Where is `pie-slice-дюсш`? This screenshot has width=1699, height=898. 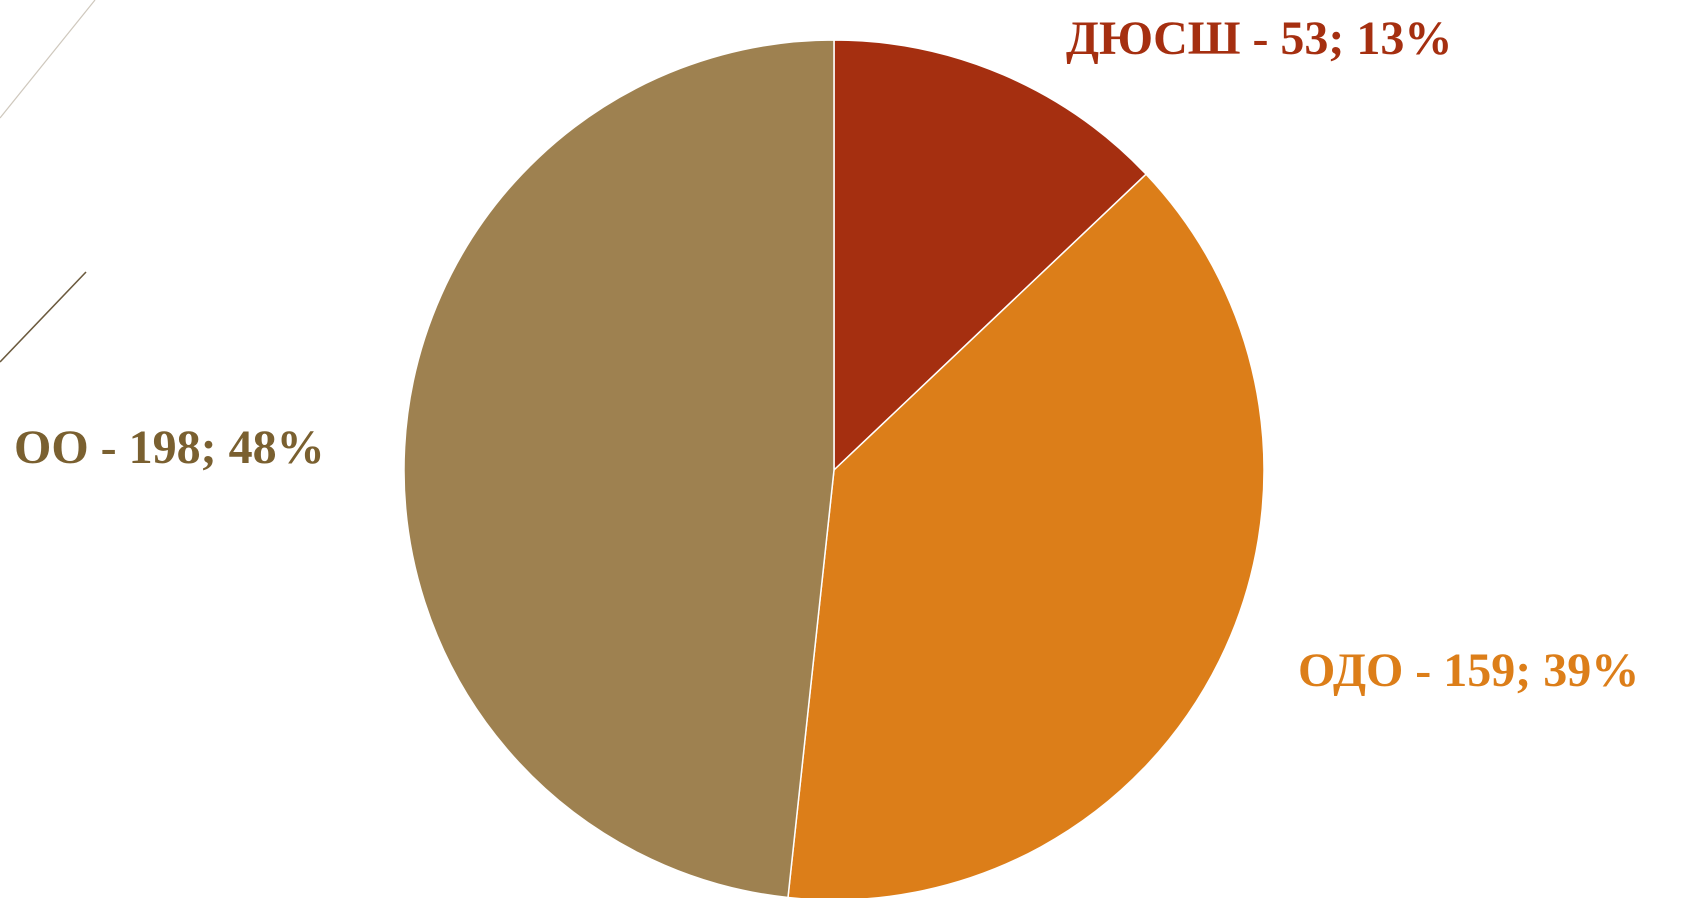
pie-slice-дюсш is located at coordinates (990, 255).